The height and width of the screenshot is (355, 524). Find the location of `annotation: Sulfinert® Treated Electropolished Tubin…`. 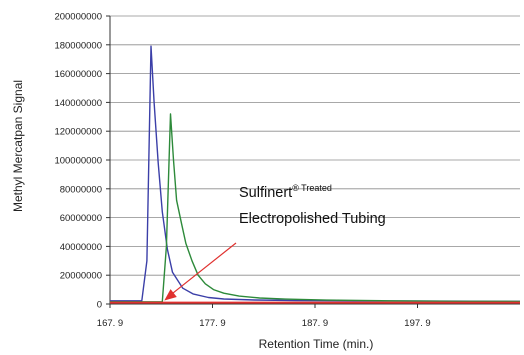

annotation: Sulfinert® Treated Electropolished Tubin… is located at coordinates (275, 242).